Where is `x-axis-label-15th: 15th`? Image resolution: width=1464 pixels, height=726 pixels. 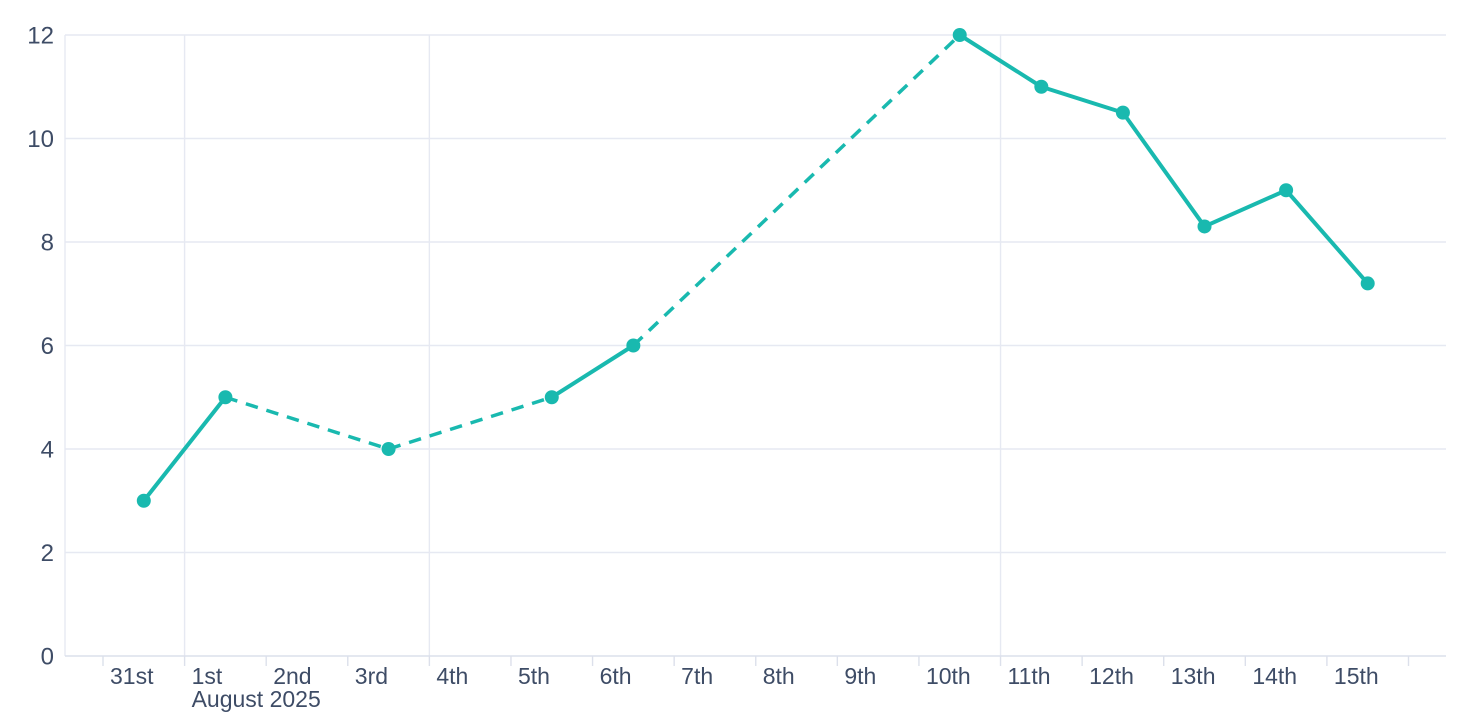
x-axis-label-15th: 15th is located at coordinates (1356, 676).